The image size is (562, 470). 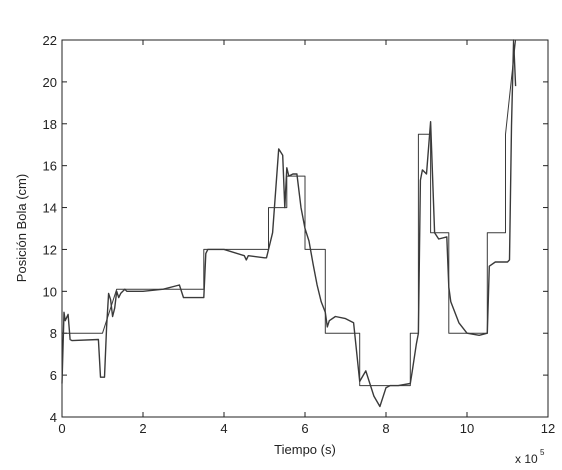 I want to click on x-axis-label: Tiempo (s), so click(x=305, y=449).